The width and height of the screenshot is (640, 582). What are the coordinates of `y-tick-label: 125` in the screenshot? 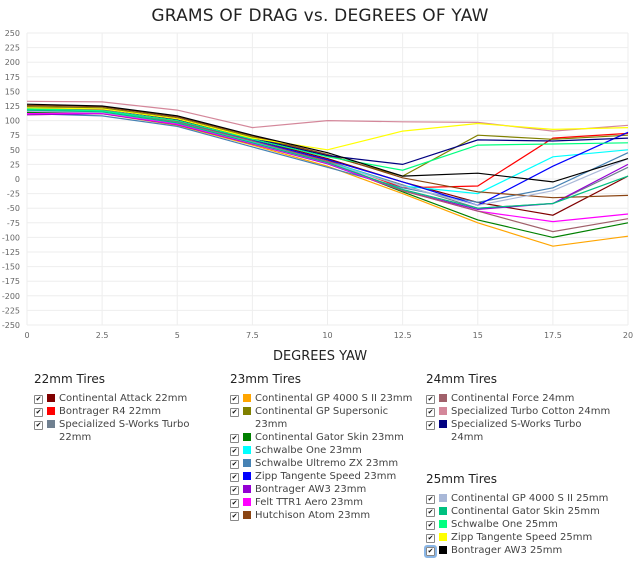 It's located at (12, 106).